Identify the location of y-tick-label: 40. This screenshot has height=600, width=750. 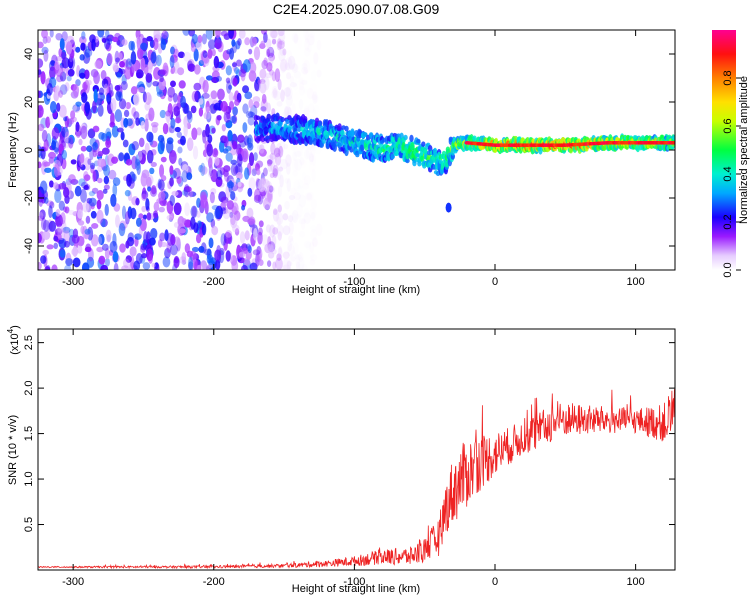
(29, 54).